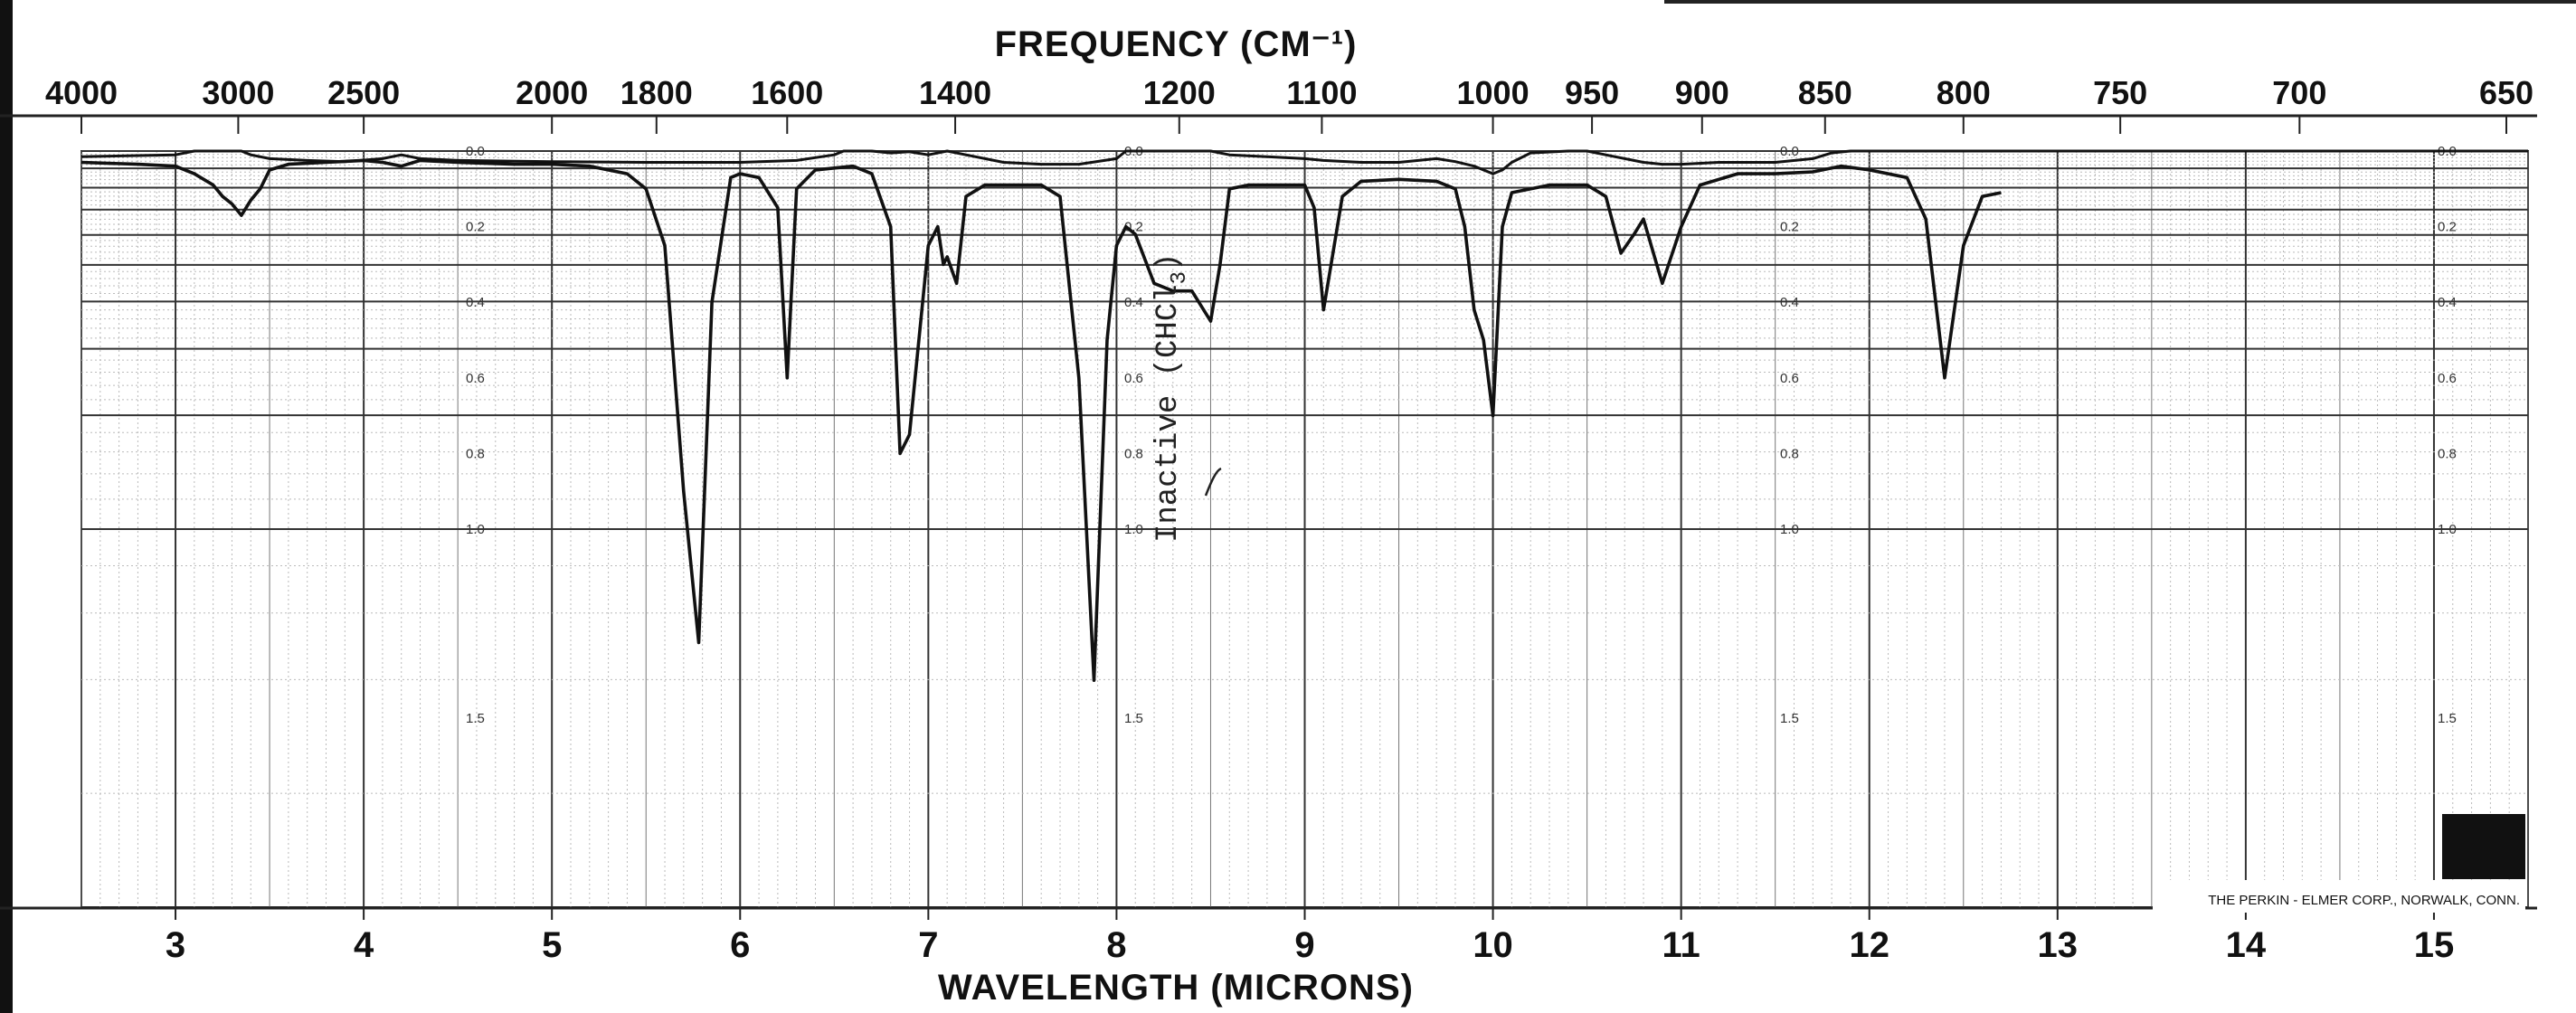 The width and height of the screenshot is (2576, 1013). I want to click on wavelength-tick-label: 8, so click(1116, 945).